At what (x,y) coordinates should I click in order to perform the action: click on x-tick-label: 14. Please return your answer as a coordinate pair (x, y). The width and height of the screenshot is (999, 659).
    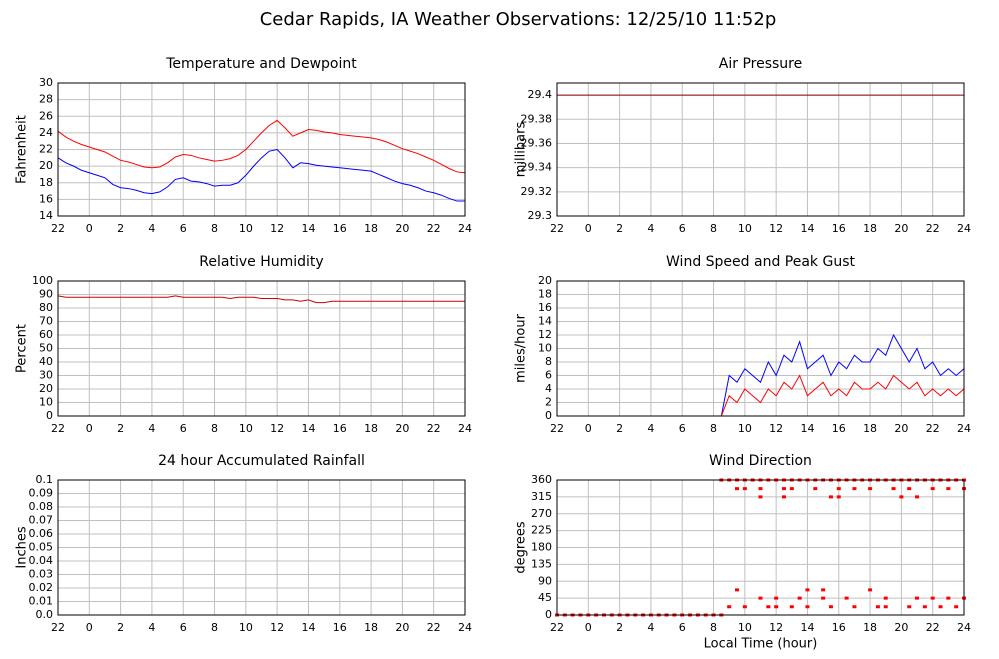
    Looking at the image, I should click on (308, 228).